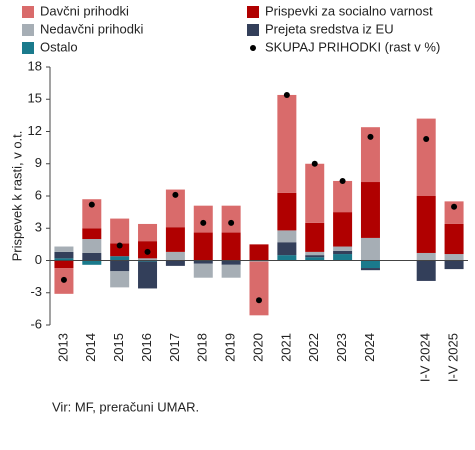 The width and height of the screenshot is (475, 450). I want to click on x-tick-label: 2017, so click(174, 347).